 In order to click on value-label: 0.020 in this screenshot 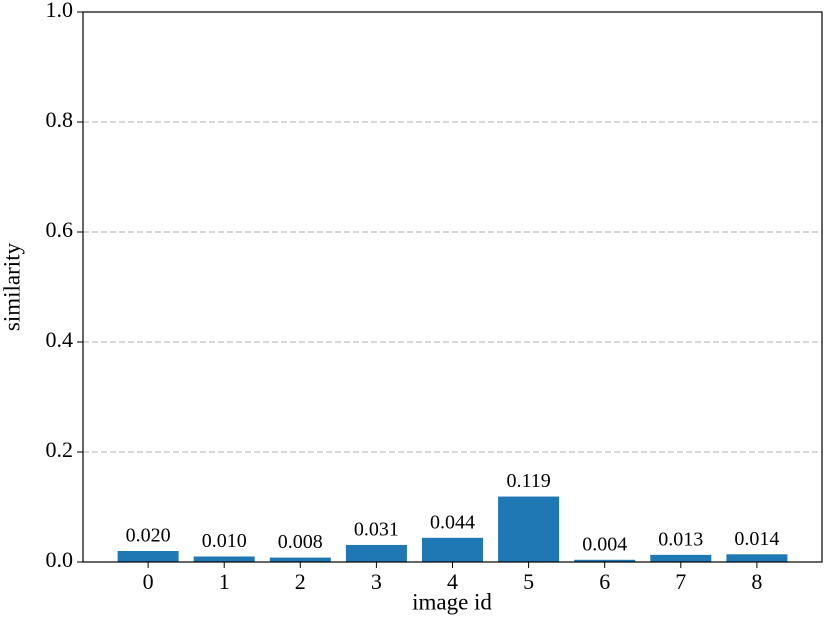, I will do `click(148, 536)`.